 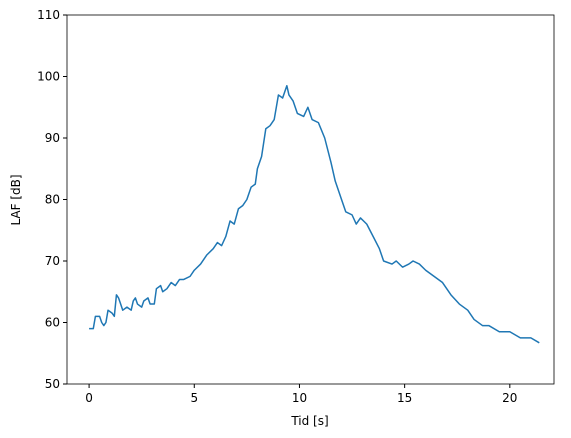 What do you see at coordinates (194, 398) in the screenshot?
I see `x-tick-label: 5` at bounding box center [194, 398].